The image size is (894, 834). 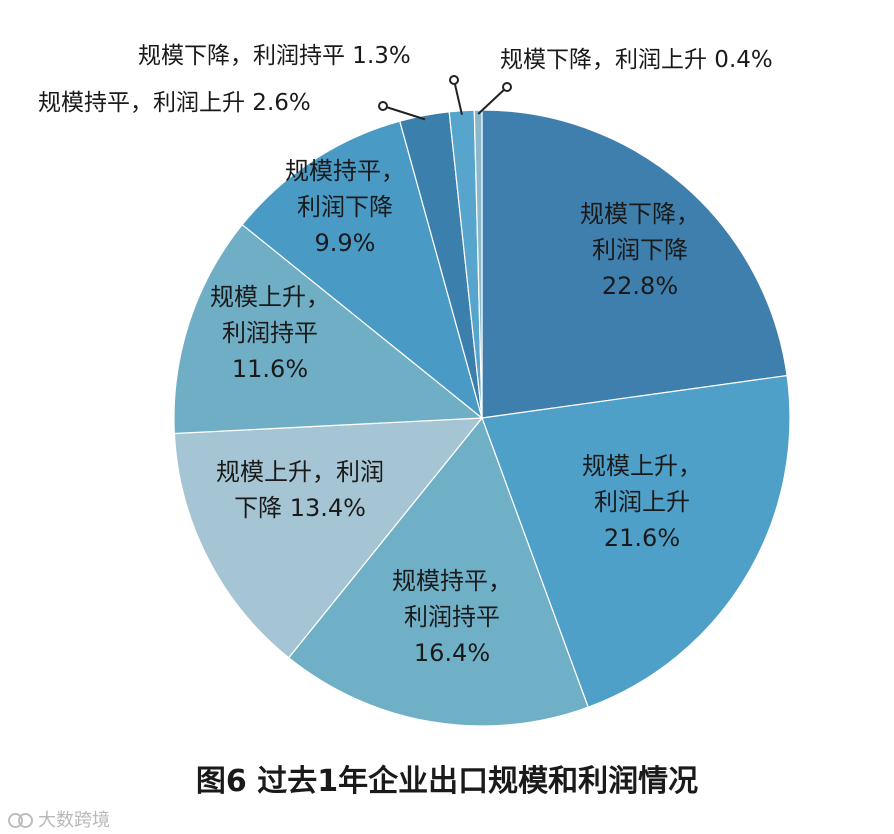 I want to click on watermark: 大数跨境, so click(x=59, y=819).